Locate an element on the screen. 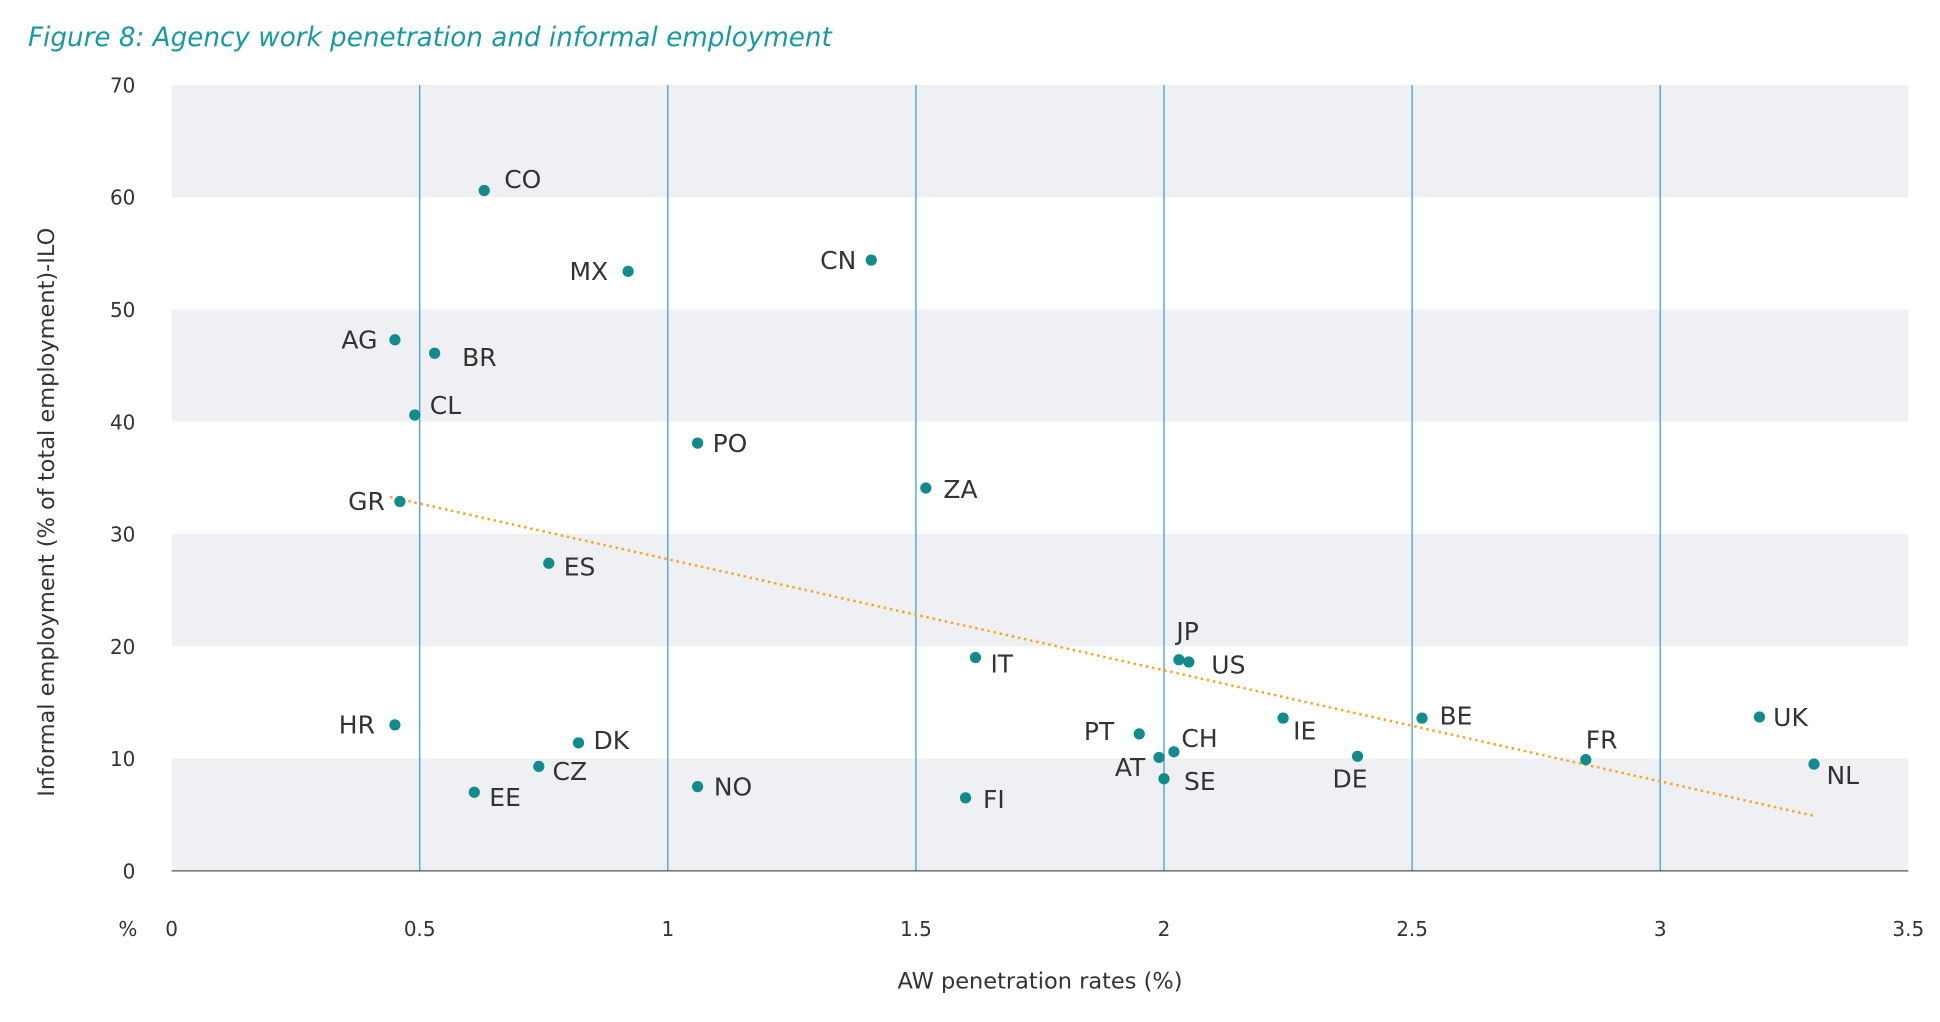  point-label: NO is located at coordinates (733, 786).